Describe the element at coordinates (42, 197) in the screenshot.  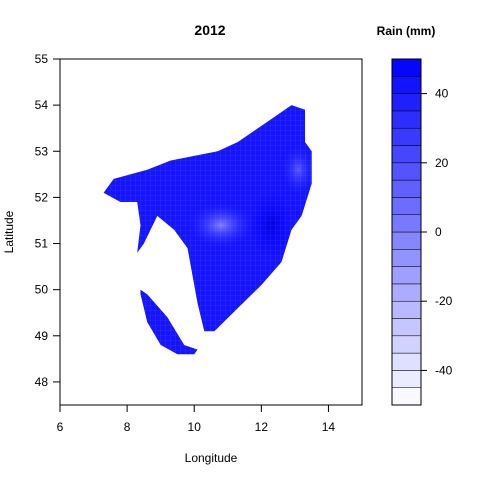
I see `y-tick-label: 52` at that location.